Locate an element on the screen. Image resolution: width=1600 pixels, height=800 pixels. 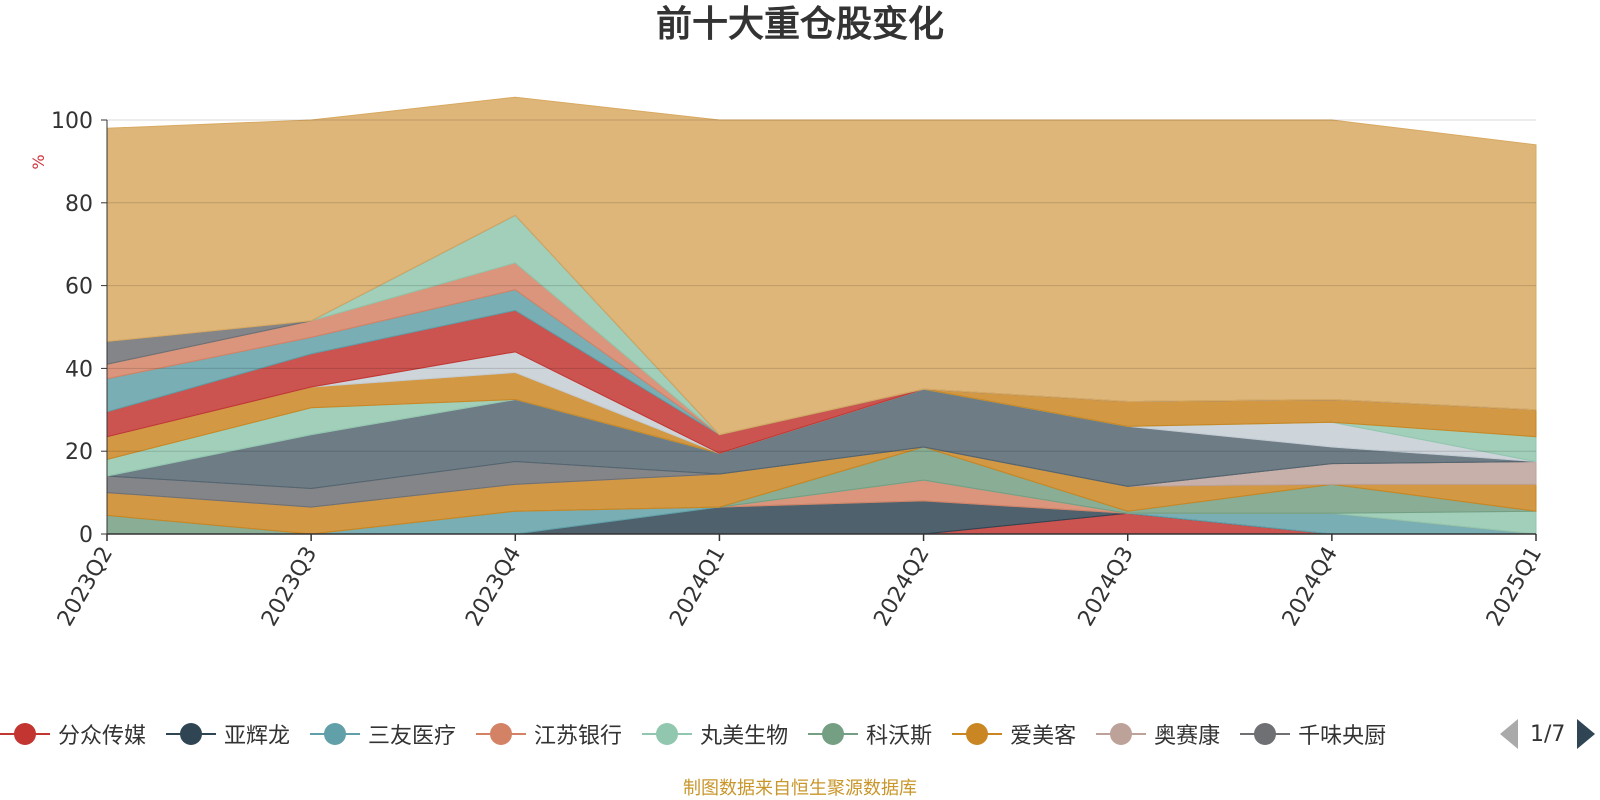
legend-label: 分众传媒 is located at coordinates (102, 736).